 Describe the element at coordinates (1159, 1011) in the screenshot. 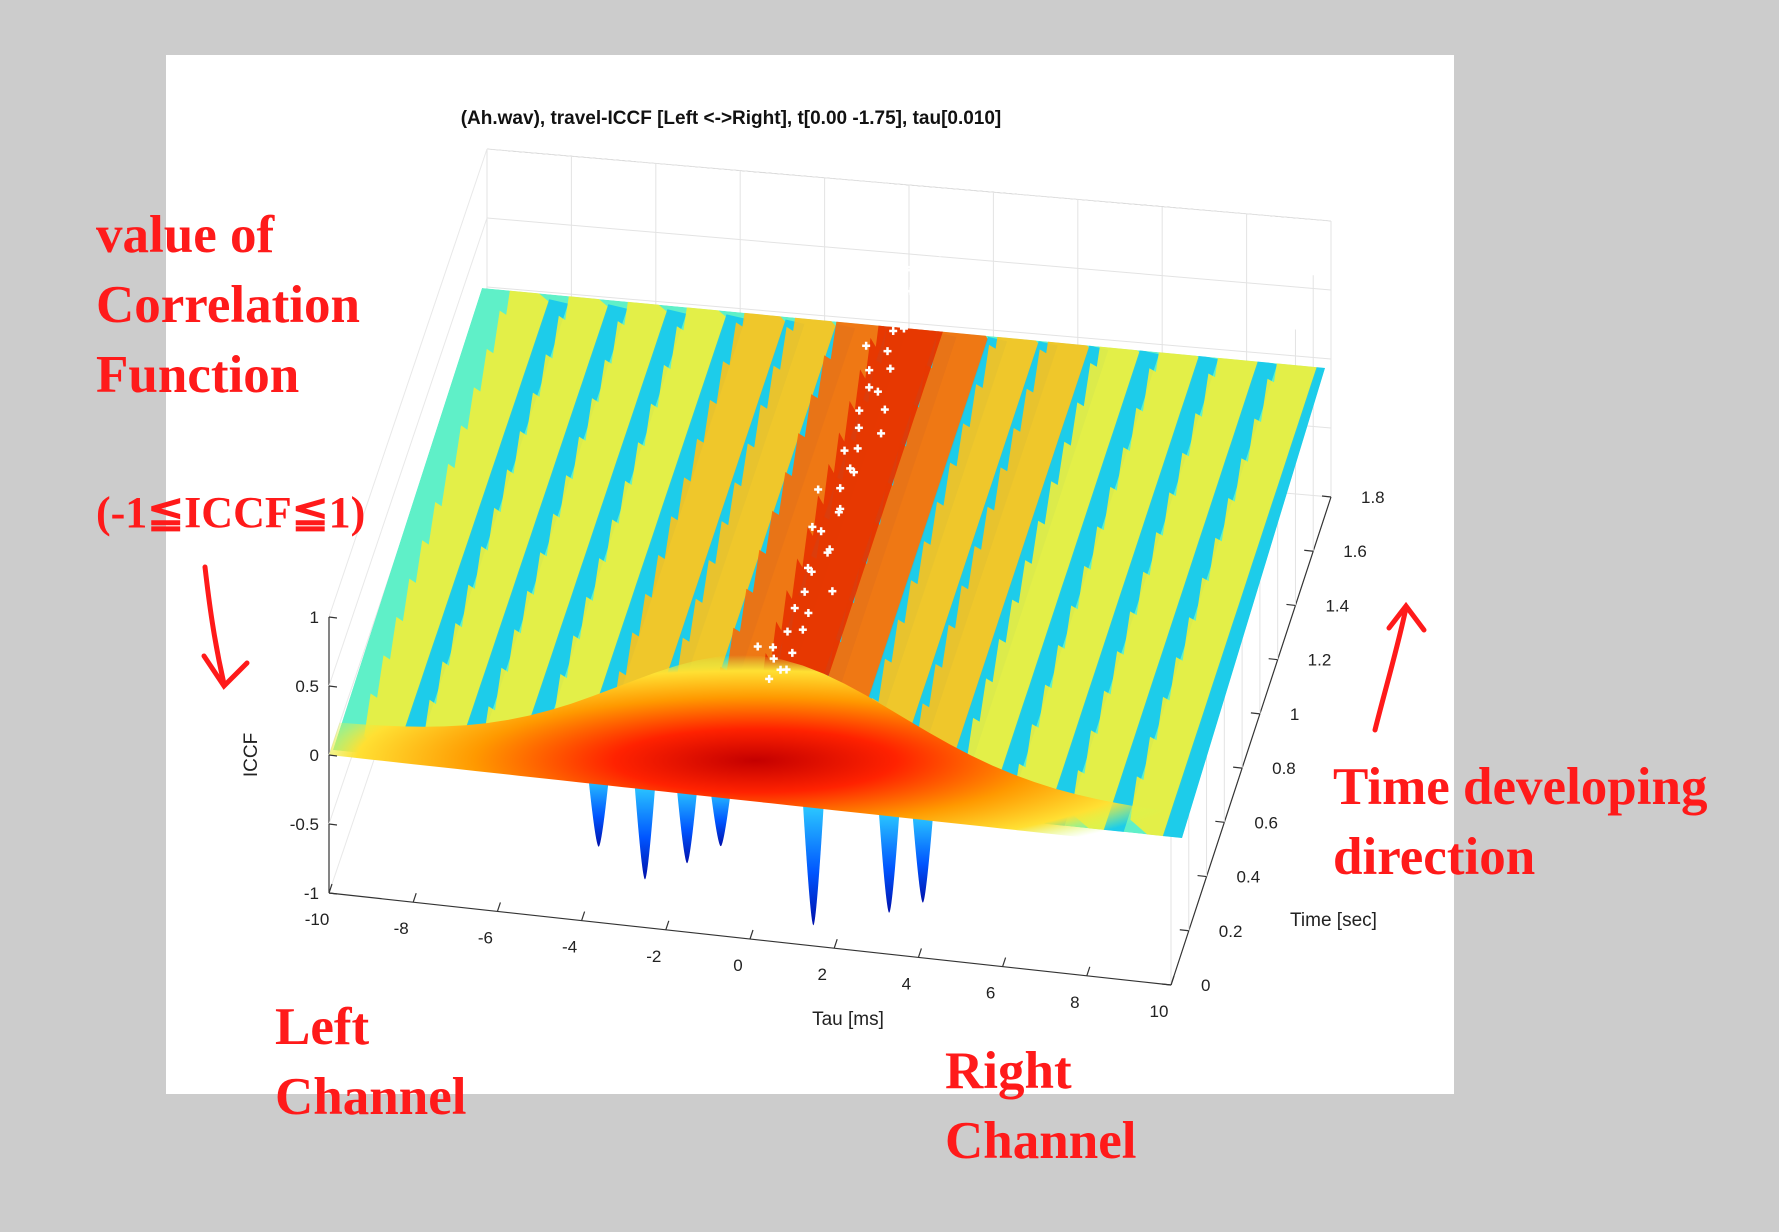

I see `x-tick-label: 10` at that location.